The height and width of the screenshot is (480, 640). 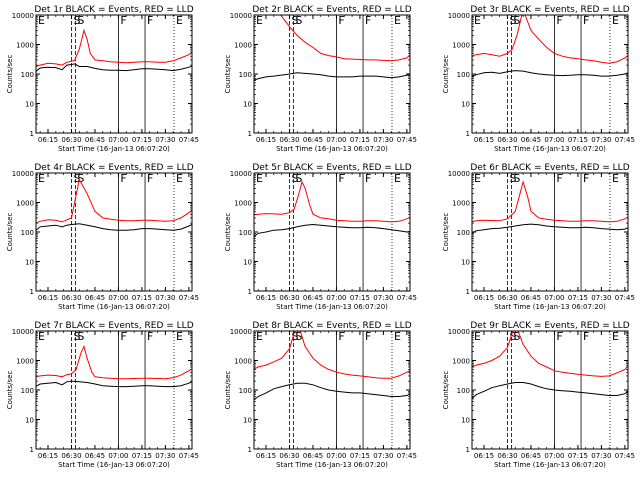 I want to click on chart-title: Det 3r BLACK = Events, RED = LLD, so click(x=549, y=10).